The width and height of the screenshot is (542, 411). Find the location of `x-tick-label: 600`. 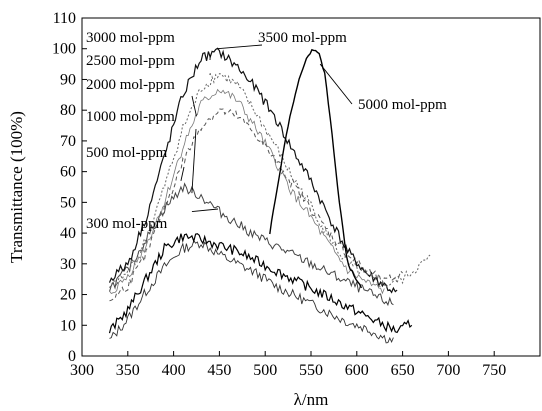

x-tick-label: 600 is located at coordinates (357, 370).